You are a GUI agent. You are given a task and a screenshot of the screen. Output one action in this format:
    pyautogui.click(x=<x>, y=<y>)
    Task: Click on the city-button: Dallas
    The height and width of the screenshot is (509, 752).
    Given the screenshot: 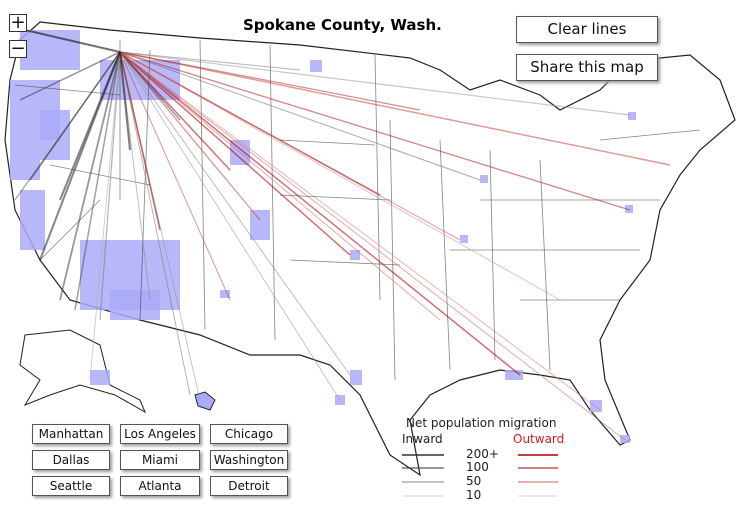 What is the action you would take?
    pyautogui.click(x=71, y=460)
    